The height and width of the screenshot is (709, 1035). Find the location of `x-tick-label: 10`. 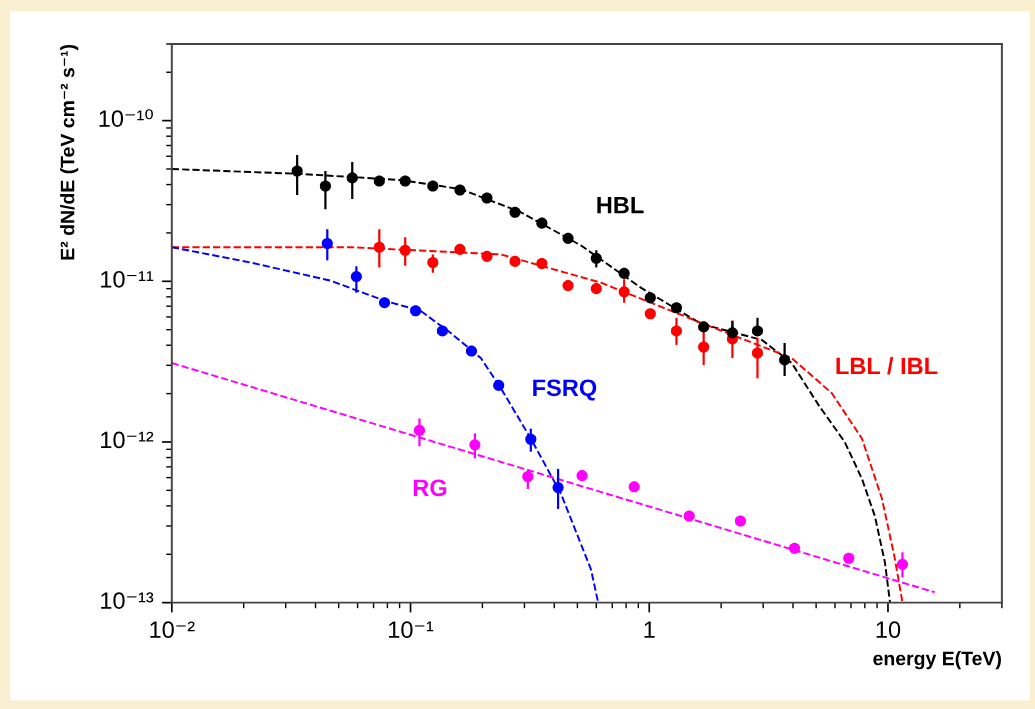

x-tick-label: 10 is located at coordinates (888, 630).